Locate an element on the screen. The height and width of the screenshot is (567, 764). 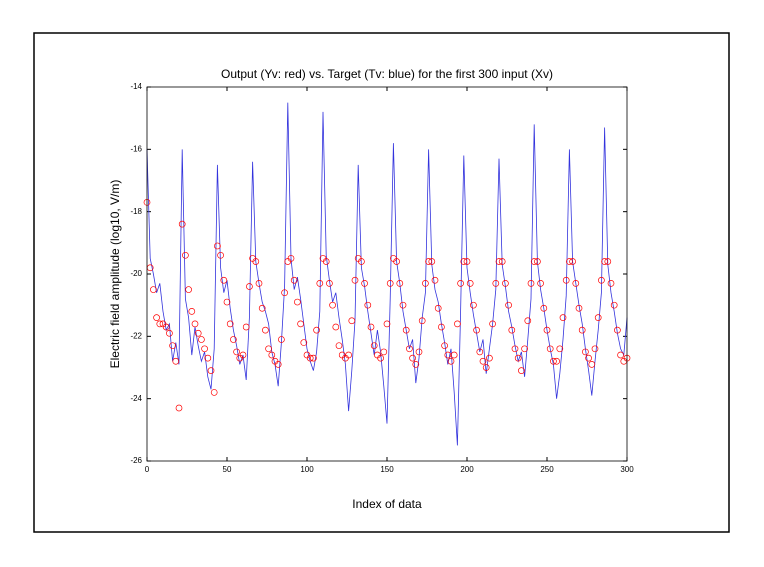
x-tick-label: 300 is located at coordinates (627, 469).